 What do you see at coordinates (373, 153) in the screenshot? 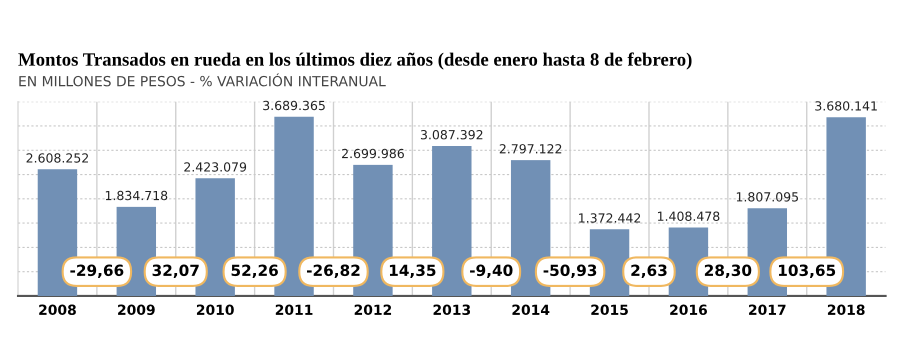
I see `data-label: 2.699.986` at bounding box center [373, 153].